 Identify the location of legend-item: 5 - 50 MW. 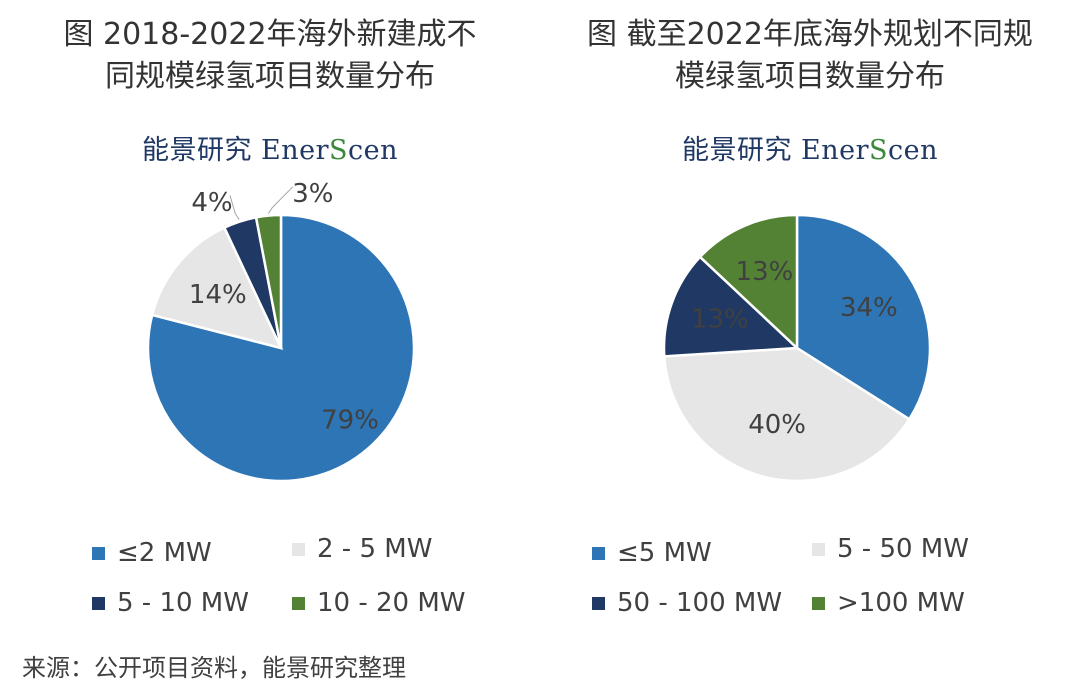
(890, 549).